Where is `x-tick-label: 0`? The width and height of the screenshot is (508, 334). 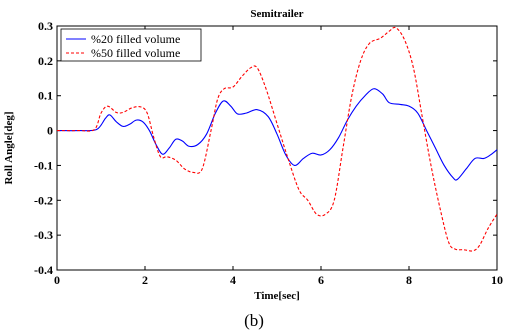
x-tick-label: 0 is located at coordinates (57, 280).